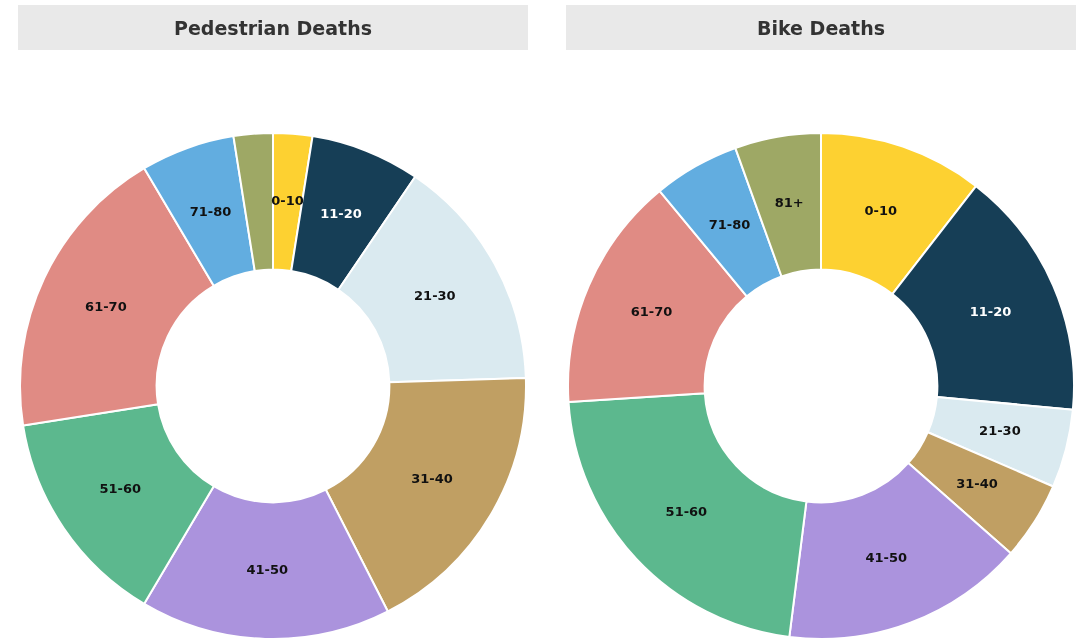 The image size is (1081, 642). I want to click on slice-label: 0-10, so click(881, 210).